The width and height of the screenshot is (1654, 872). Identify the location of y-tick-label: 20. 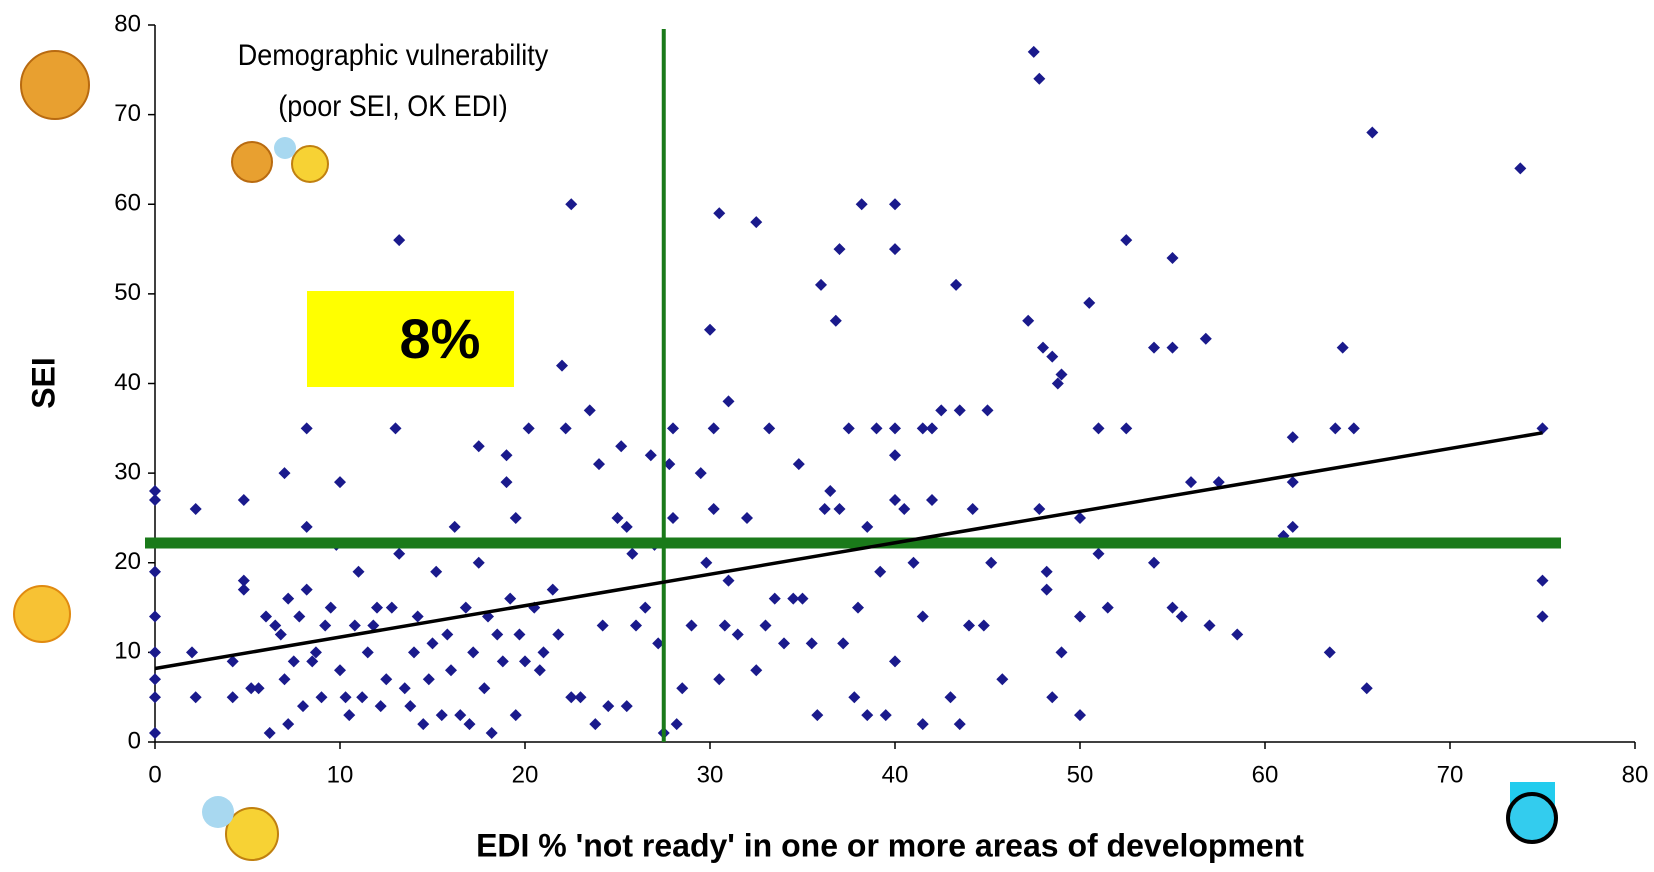
(127, 561).